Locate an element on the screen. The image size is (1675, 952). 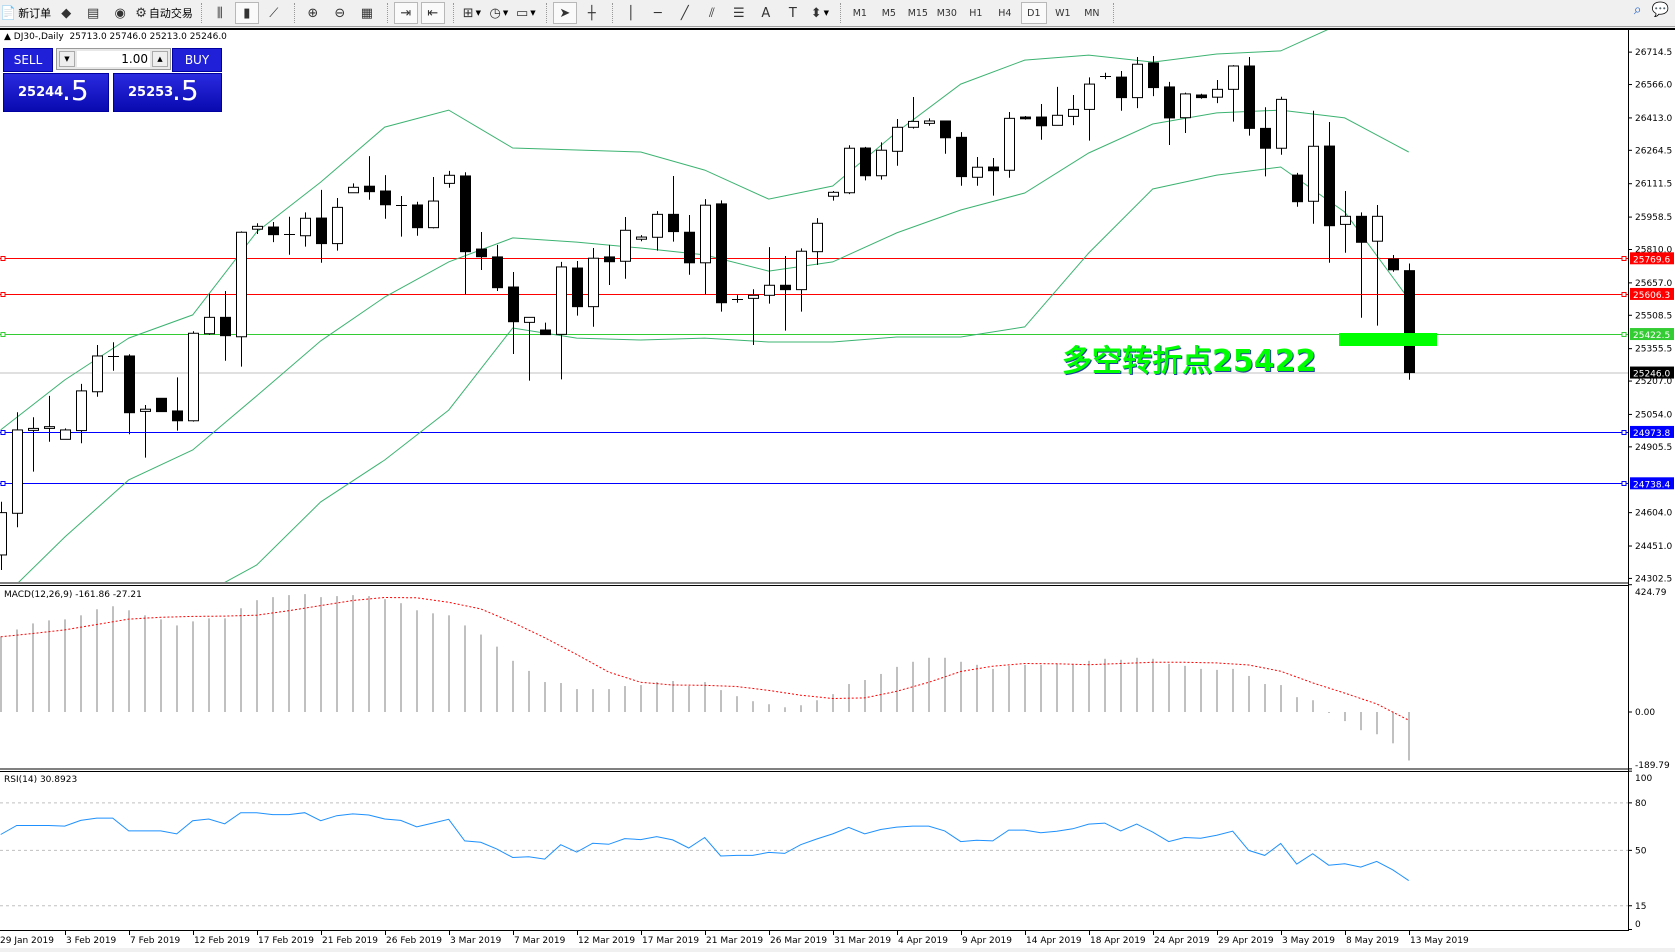
timeframe-m1: M1 is located at coordinates (859, 13).